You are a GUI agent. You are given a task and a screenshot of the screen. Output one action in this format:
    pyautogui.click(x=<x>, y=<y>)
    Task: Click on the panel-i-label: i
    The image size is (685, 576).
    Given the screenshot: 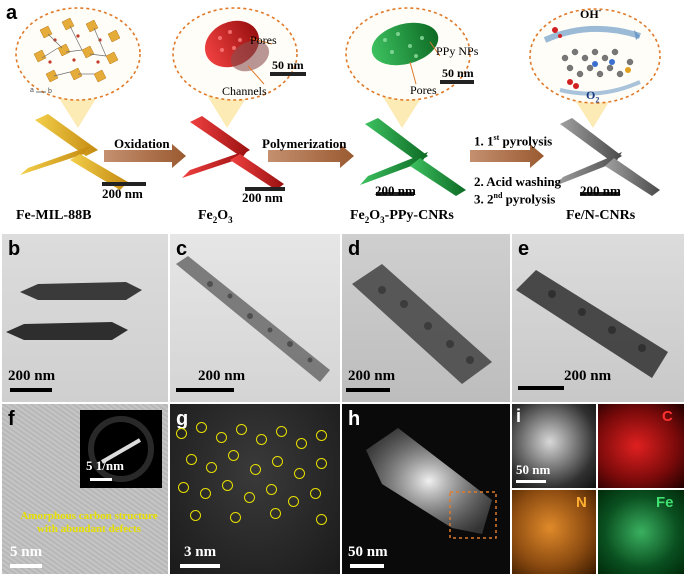 What is the action you would take?
    pyautogui.click(x=519, y=416)
    